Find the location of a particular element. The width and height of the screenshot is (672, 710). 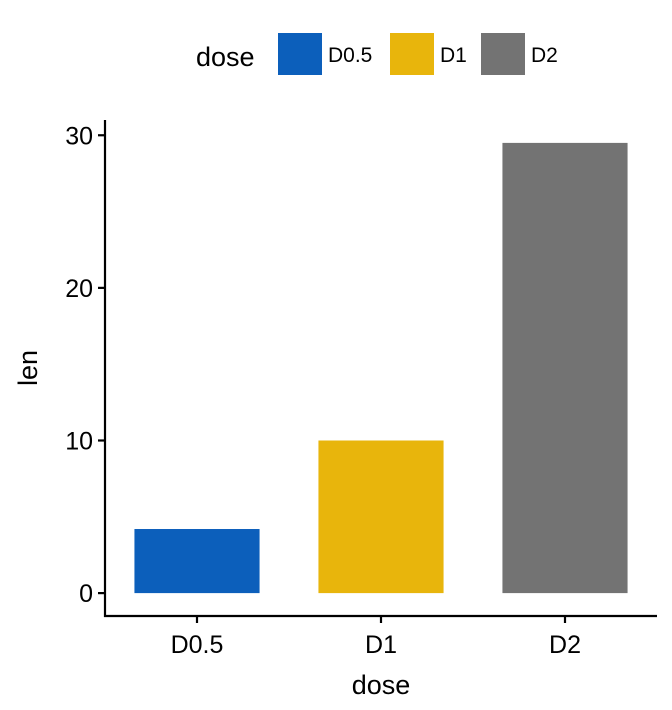

y-axis-title: len is located at coordinates (28, 368).